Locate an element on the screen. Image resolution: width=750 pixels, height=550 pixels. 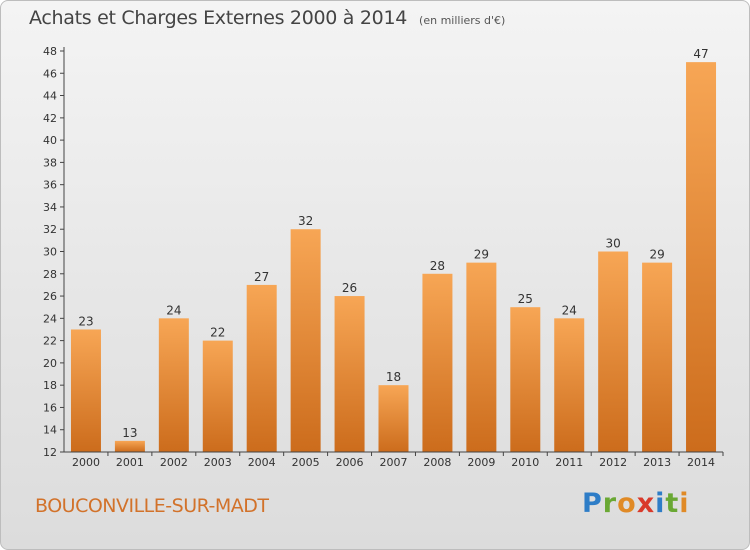
y-tick-label: 12 is located at coordinates (50, 452).